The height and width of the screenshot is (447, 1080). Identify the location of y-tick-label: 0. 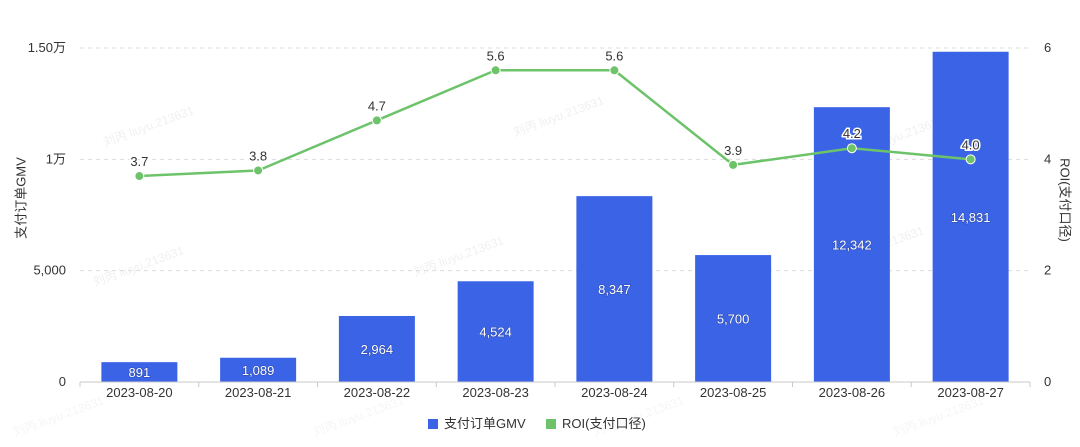
(62, 381).